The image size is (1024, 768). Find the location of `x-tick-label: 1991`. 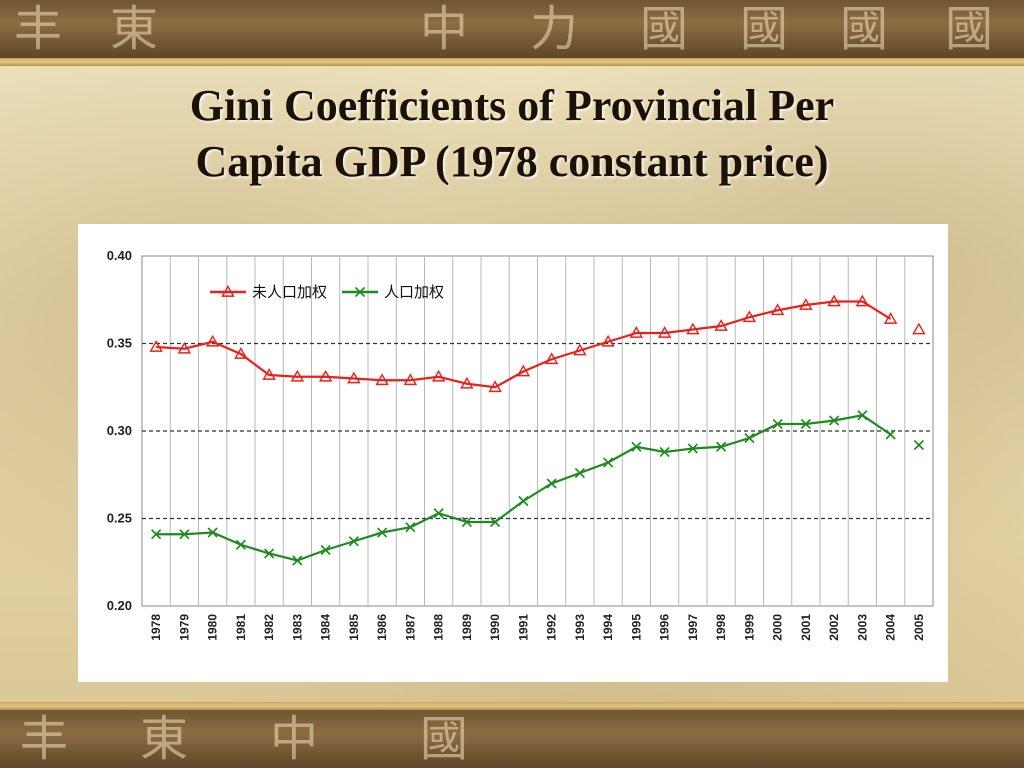

x-tick-label: 1991 is located at coordinates (523, 627).